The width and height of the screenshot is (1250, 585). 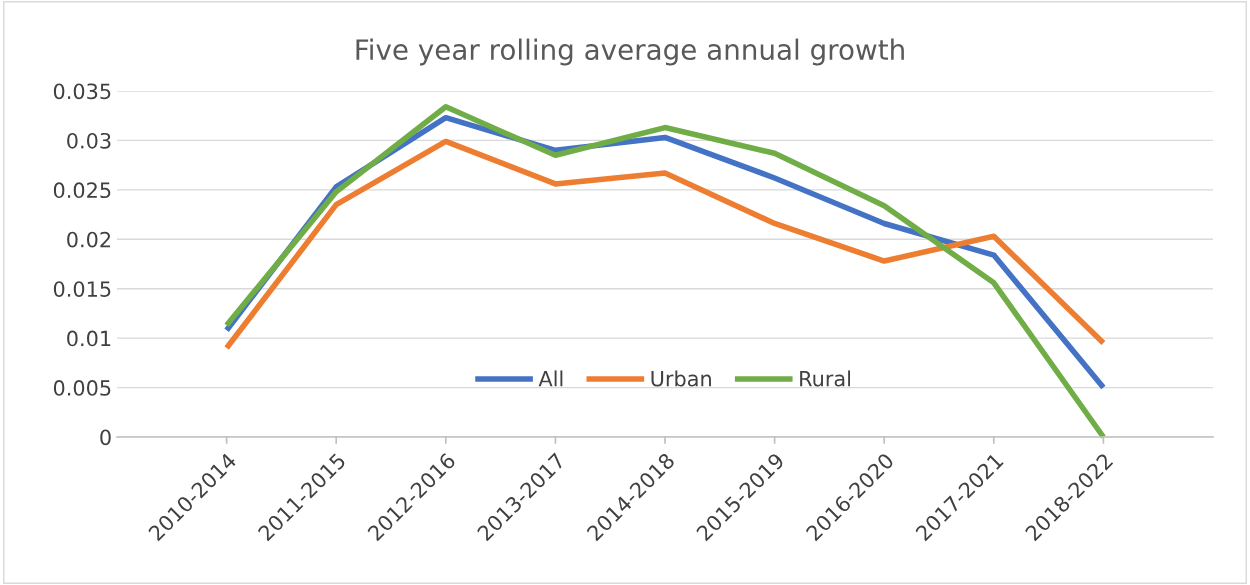 I want to click on y-tick-label: 0.005, so click(x=82, y=388).